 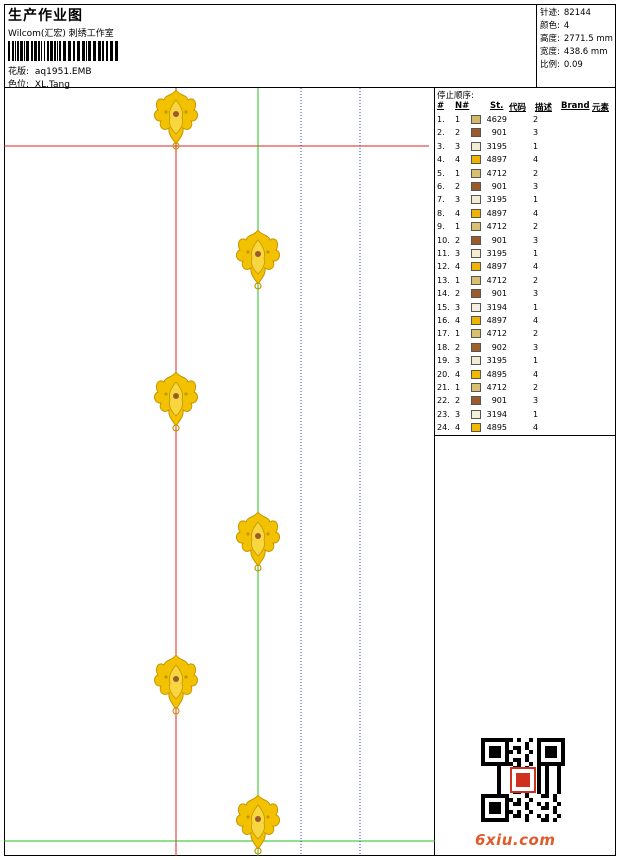 I want to click on design-label: 花版:, so click(x=19, y=72).